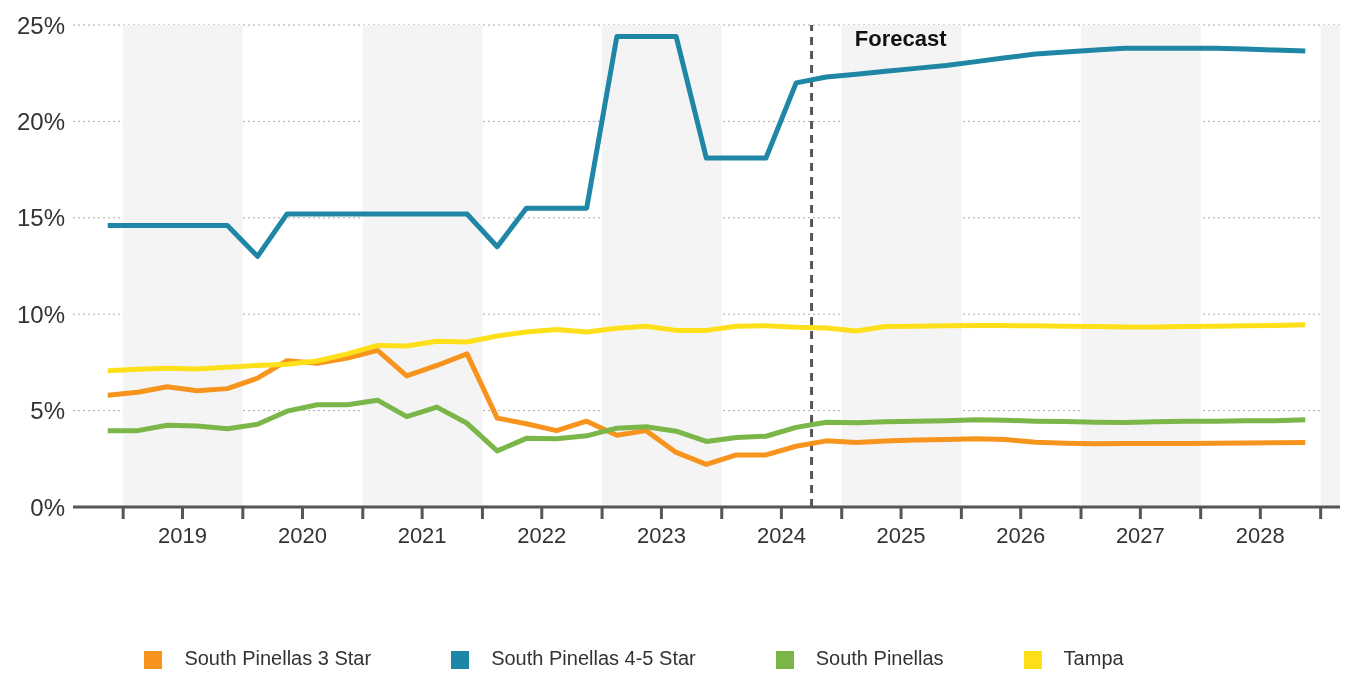 The image size is (1356, 688). What do you see at coordinates (901, 38) in the screenshot?
I see `ref-line-label: Forecast` at bounding box center [901, 38].